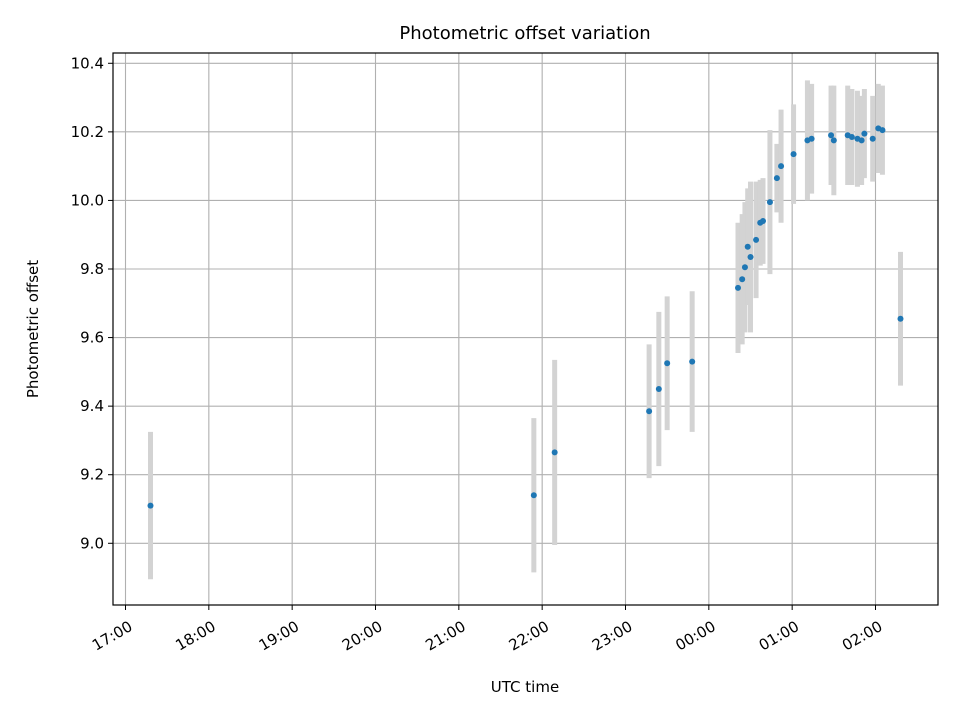 The image size is (960, 720). Describe the element at coordinates (87, 63) in the screenshot. I see `y-tick-label: 10.4` at that location.